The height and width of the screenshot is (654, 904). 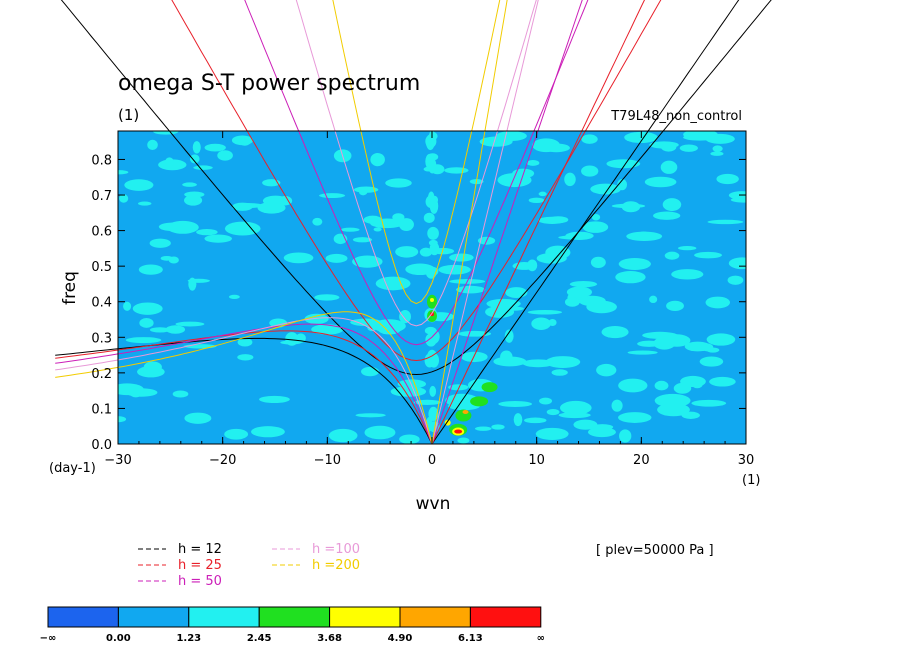 I want to click on colorbar-label: 2.45, so click(x=259, y=638).